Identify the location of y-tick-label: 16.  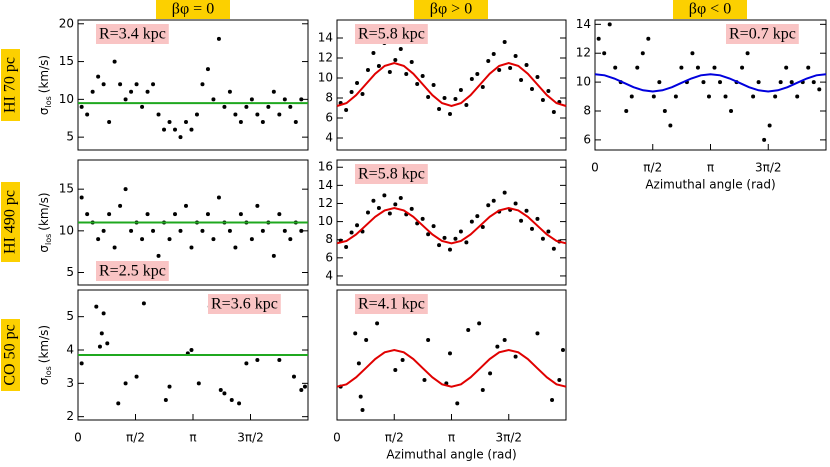
(325, 167).